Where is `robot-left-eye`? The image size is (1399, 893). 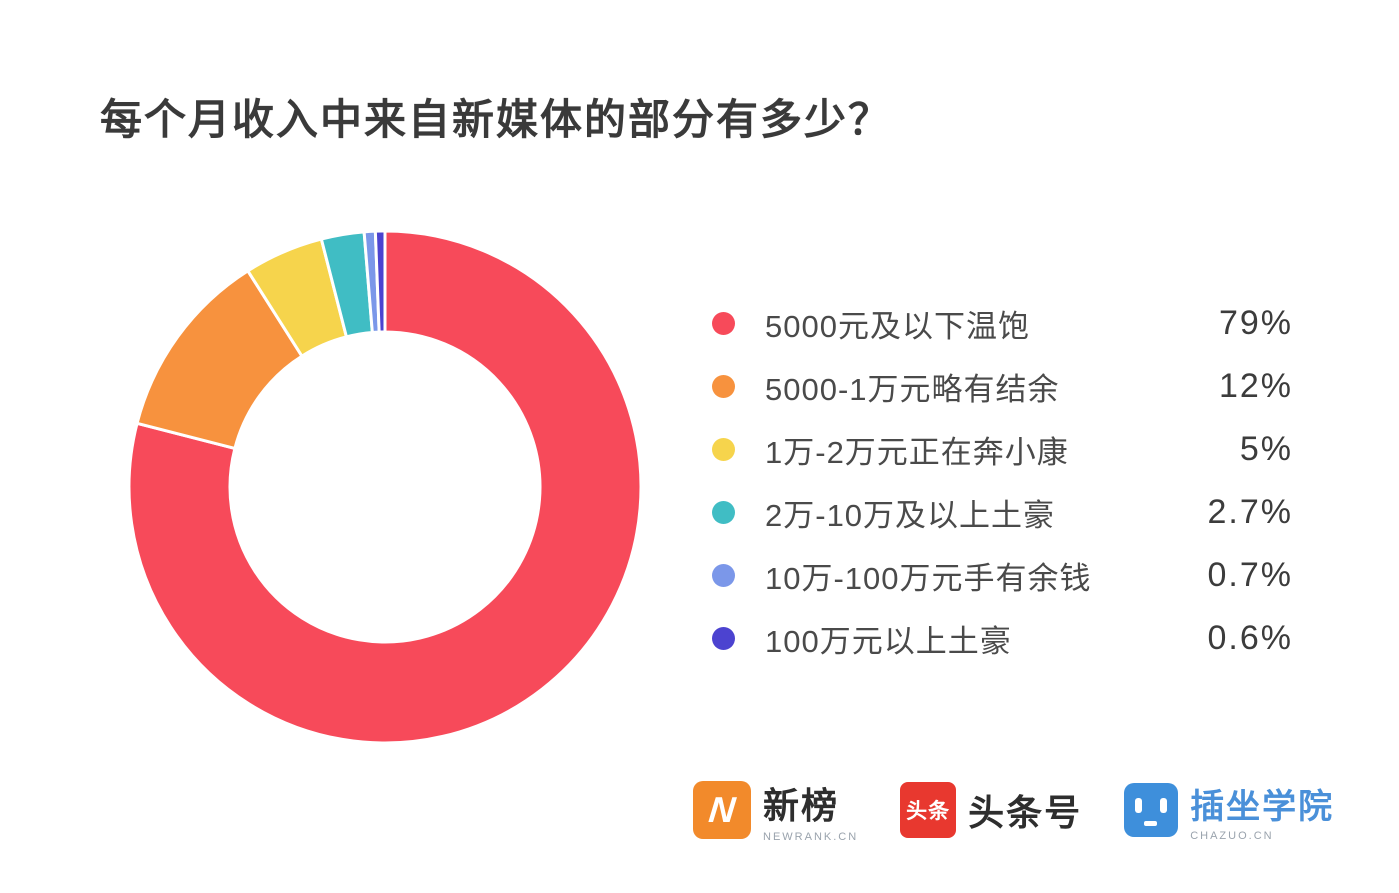
robot-left-eye is located at coordinates (1139, 805).